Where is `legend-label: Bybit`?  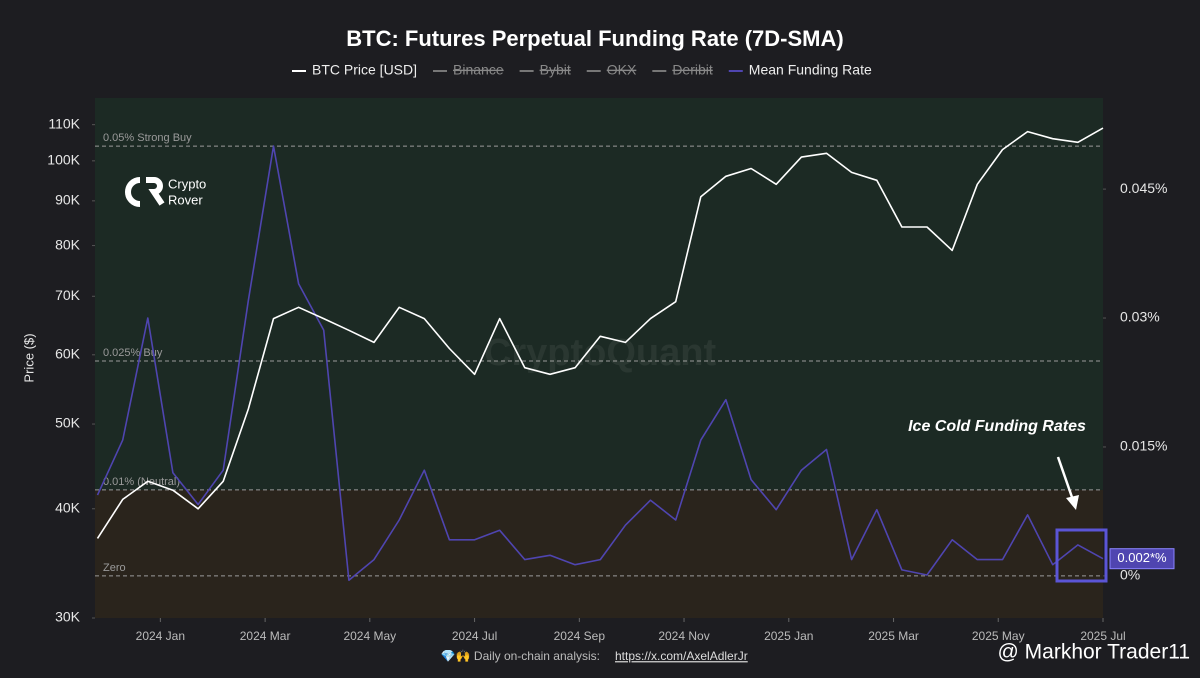
legend-label: Bybit is located at coordinates (555, 70).